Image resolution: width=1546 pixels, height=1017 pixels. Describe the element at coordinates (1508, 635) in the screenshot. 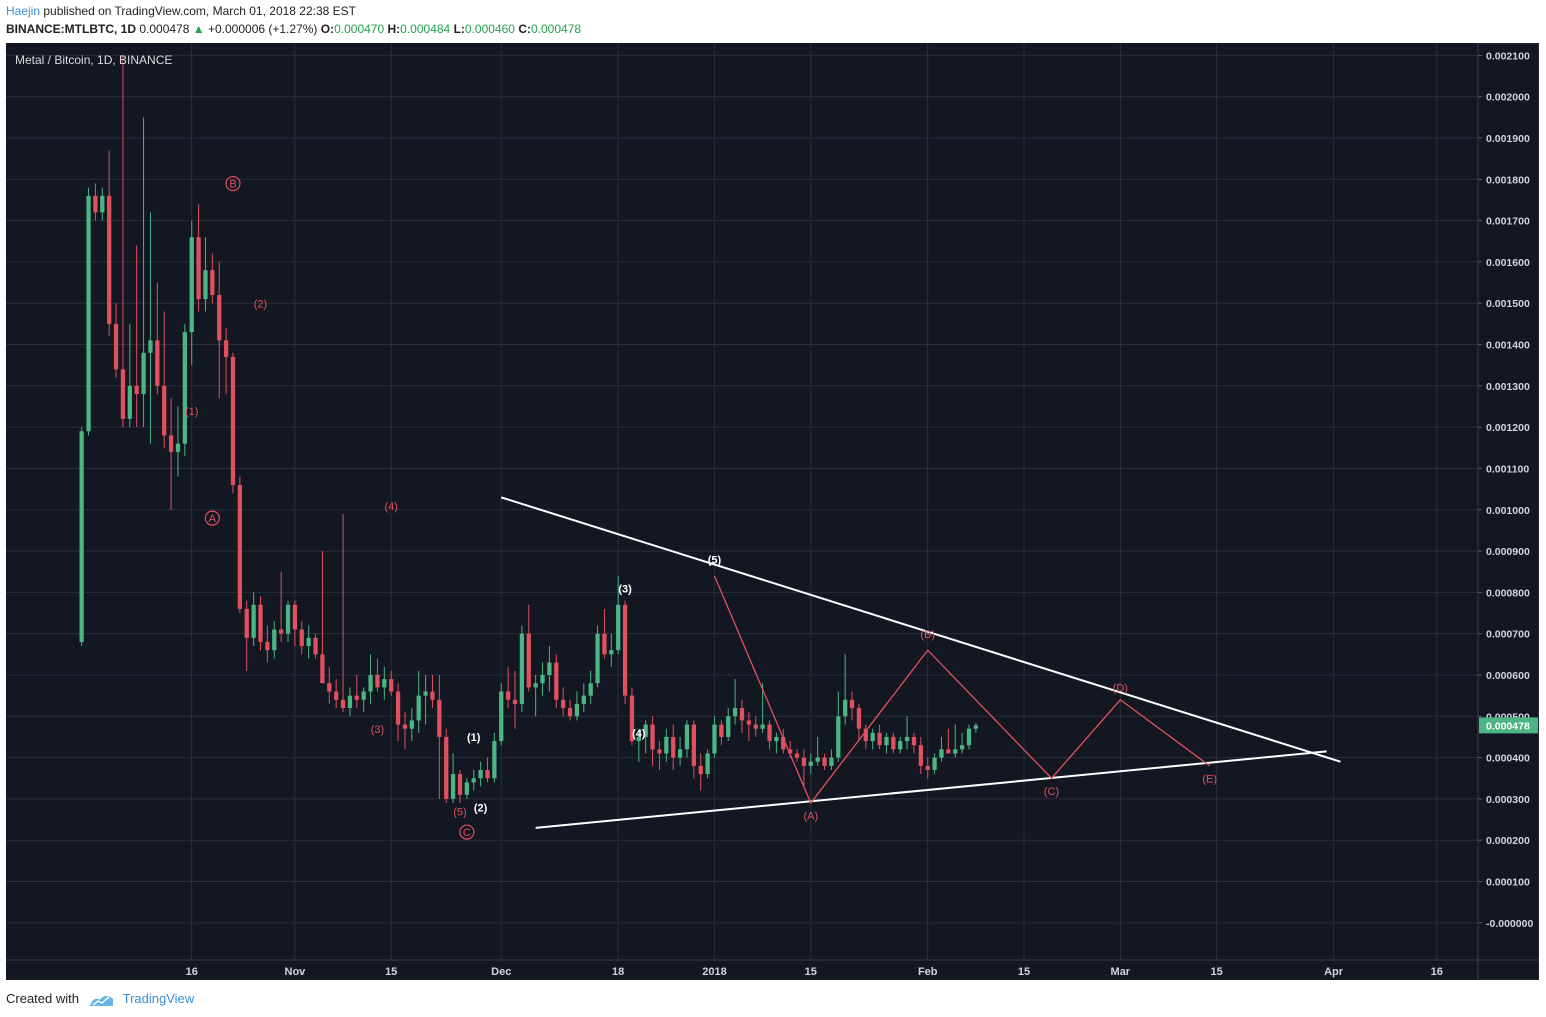

I see `y-tick-label: 0.000700` at that location.